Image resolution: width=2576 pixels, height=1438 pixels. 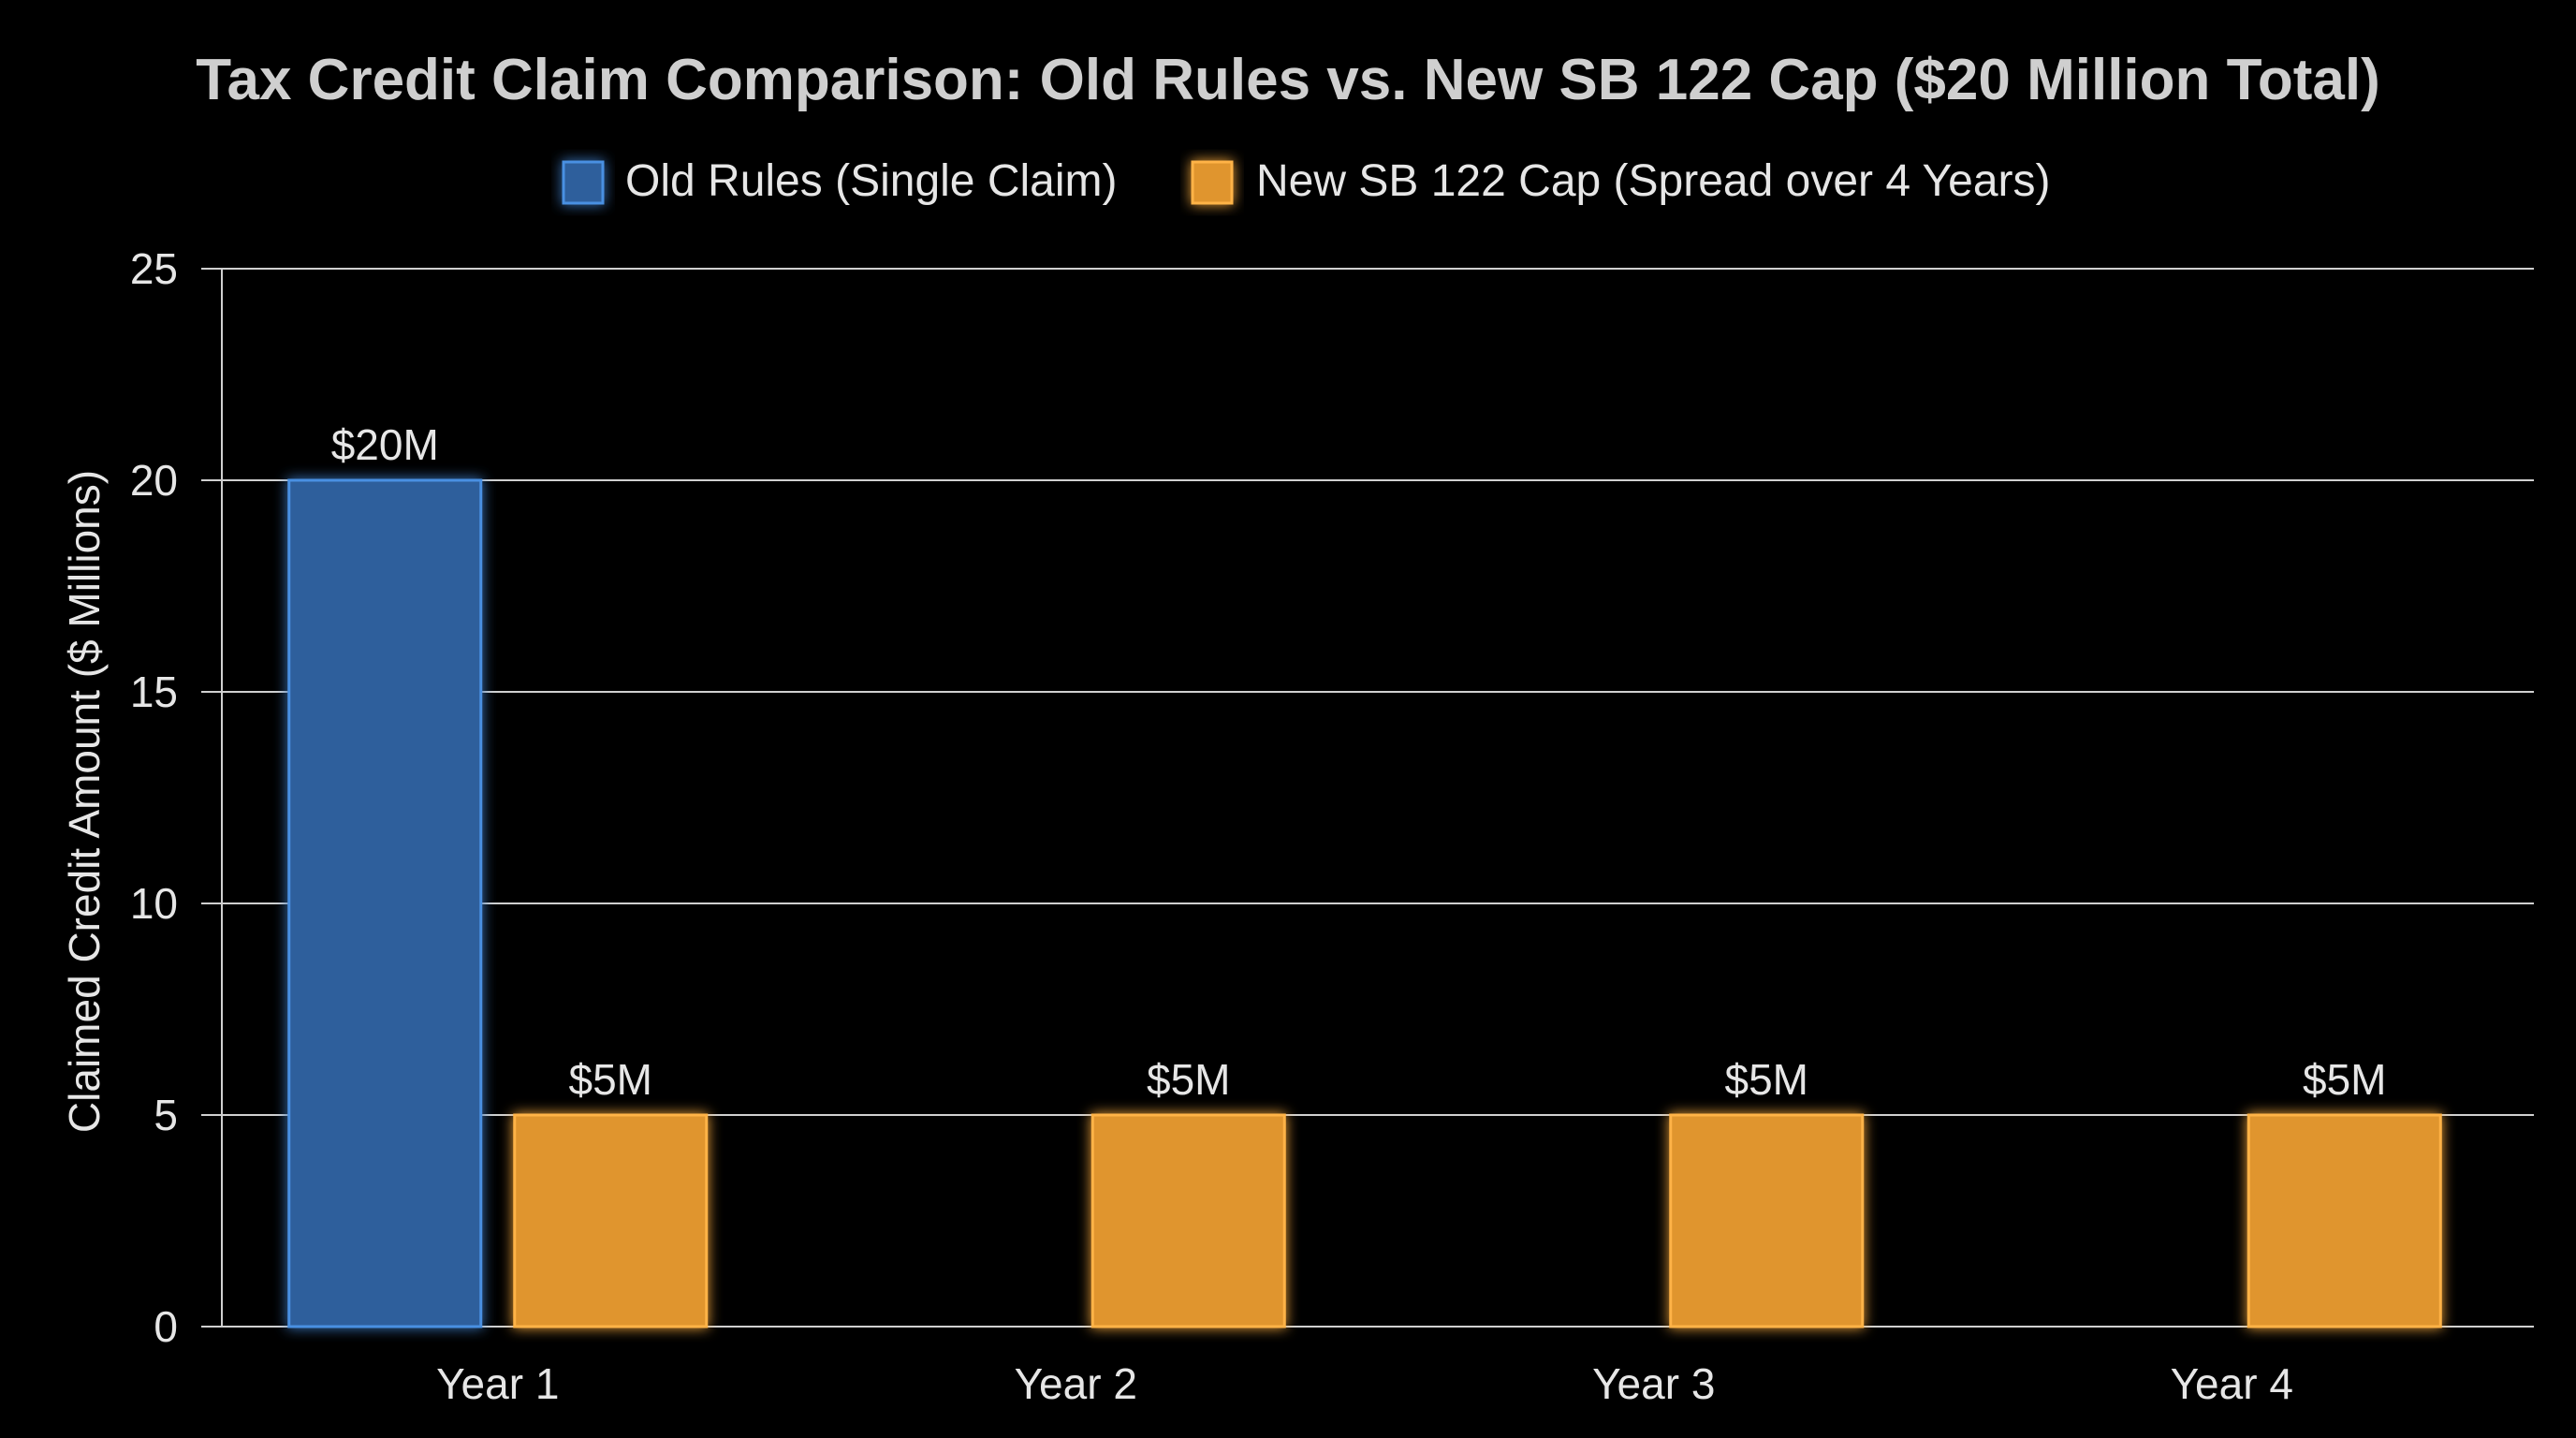 I want to click on y-tick-label-25: 25, so click(x=154, y=268).